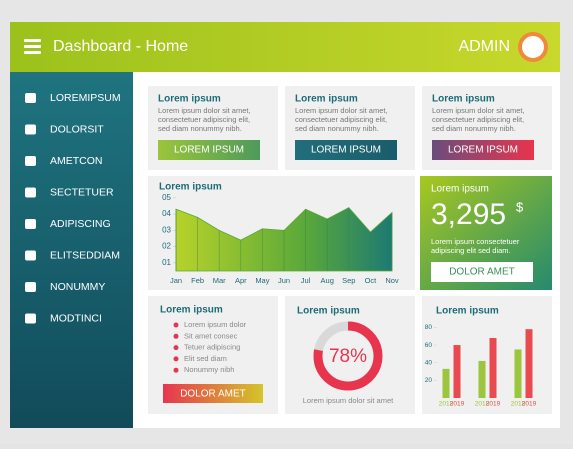  What do you see at coordinates (166, 262) in the screenshot?
I see `y-tick-label: 01` at bounding box center [166, 262].